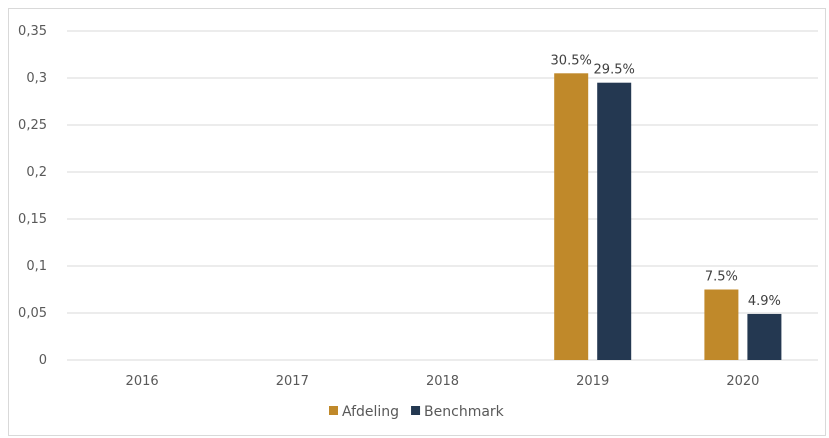 This screenshot has height=438, width=829. Describe the element at coordinates (142, 381) in the screenshot. I see `x-tick-label: 2016` at that location.